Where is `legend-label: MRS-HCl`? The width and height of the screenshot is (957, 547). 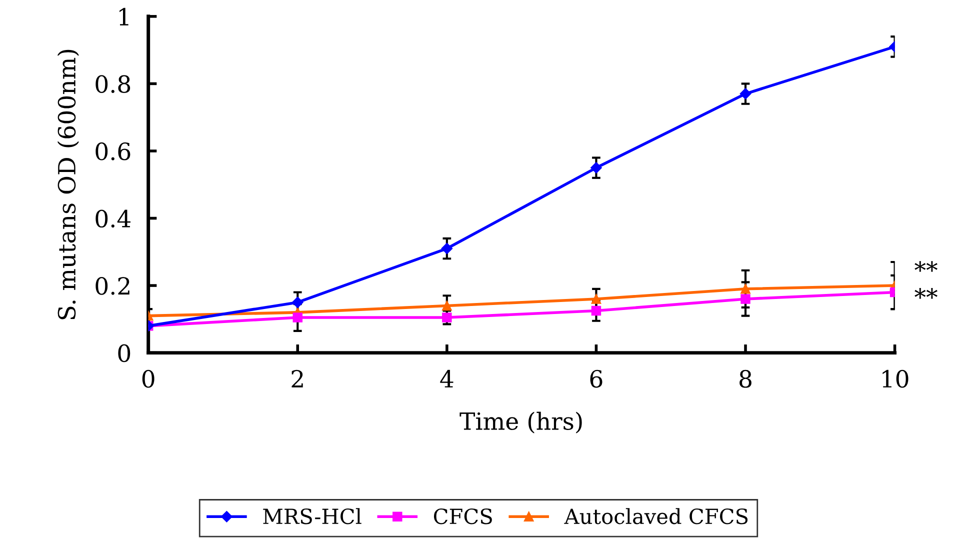 legend-label: MRS-HCl is located at coordinates (312, 516).